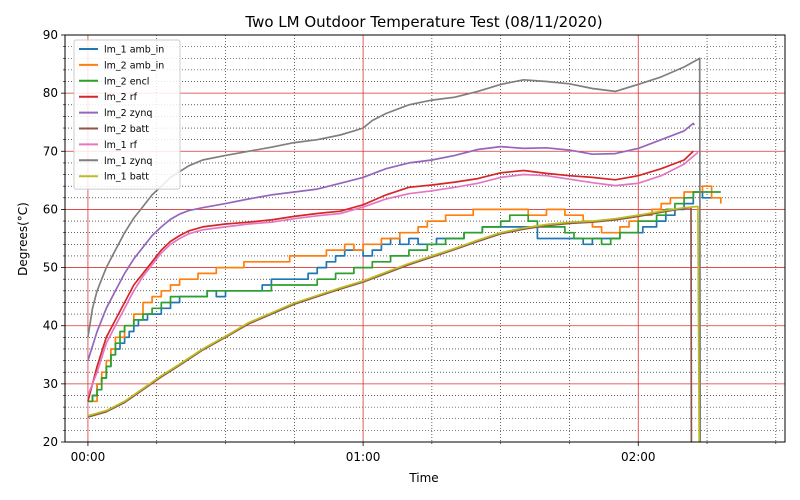  I want to click on y-tick-label: 50, so click(50, 268).